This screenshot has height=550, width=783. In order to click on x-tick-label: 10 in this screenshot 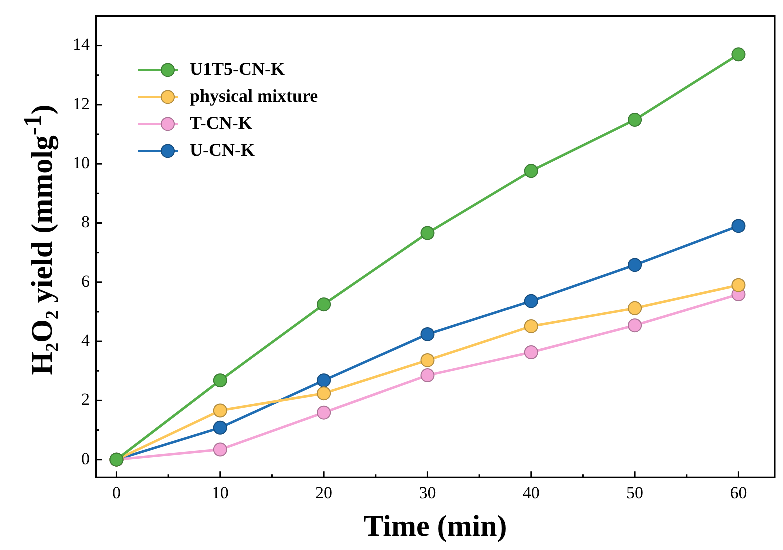, I will do `click(220, 492)`.